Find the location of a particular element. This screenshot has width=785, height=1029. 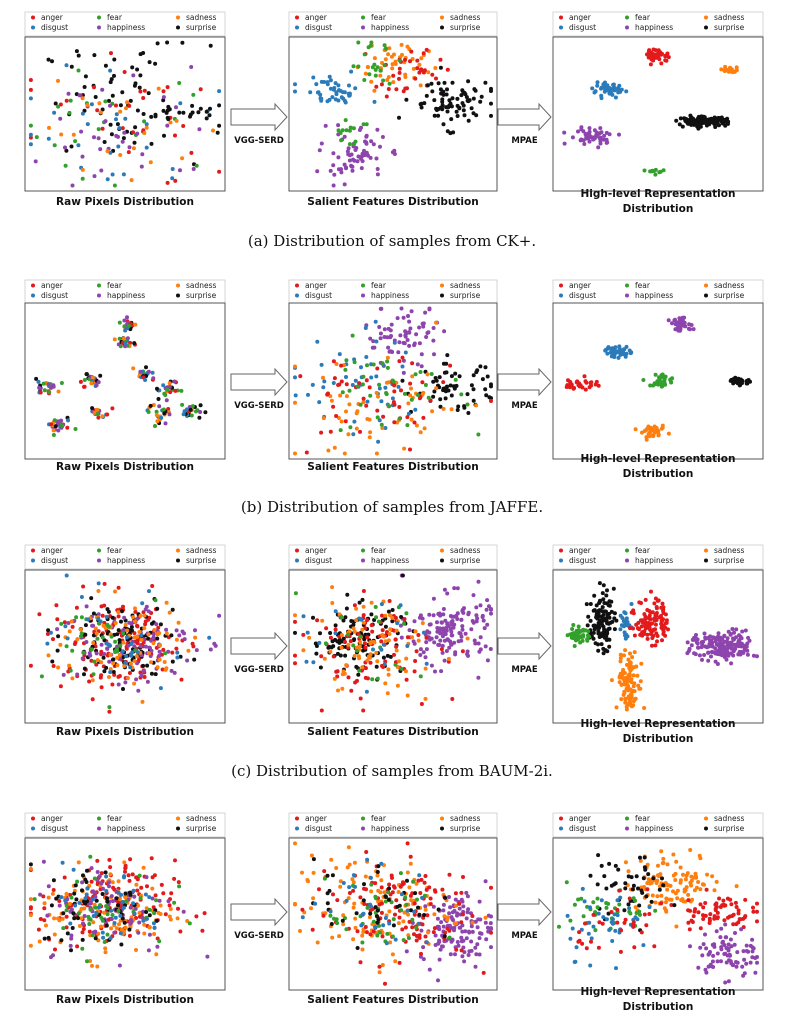

legend-label-happiness: happiness is located at coordinates (654, 560).